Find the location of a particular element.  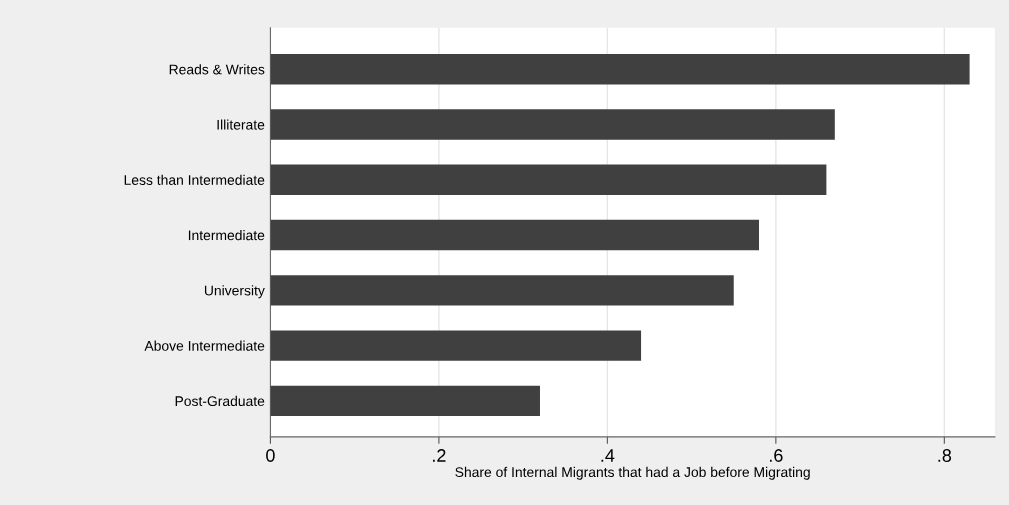

y-tick-label: Reads & Writes is located at coordinates (217, 69).